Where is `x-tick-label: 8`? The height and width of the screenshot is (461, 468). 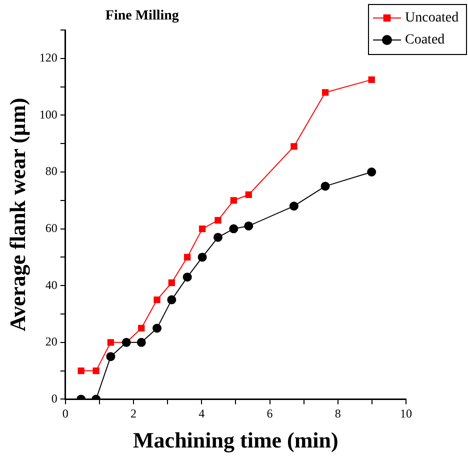
x-tick-label: 8 is located at coordinates (337, 413).